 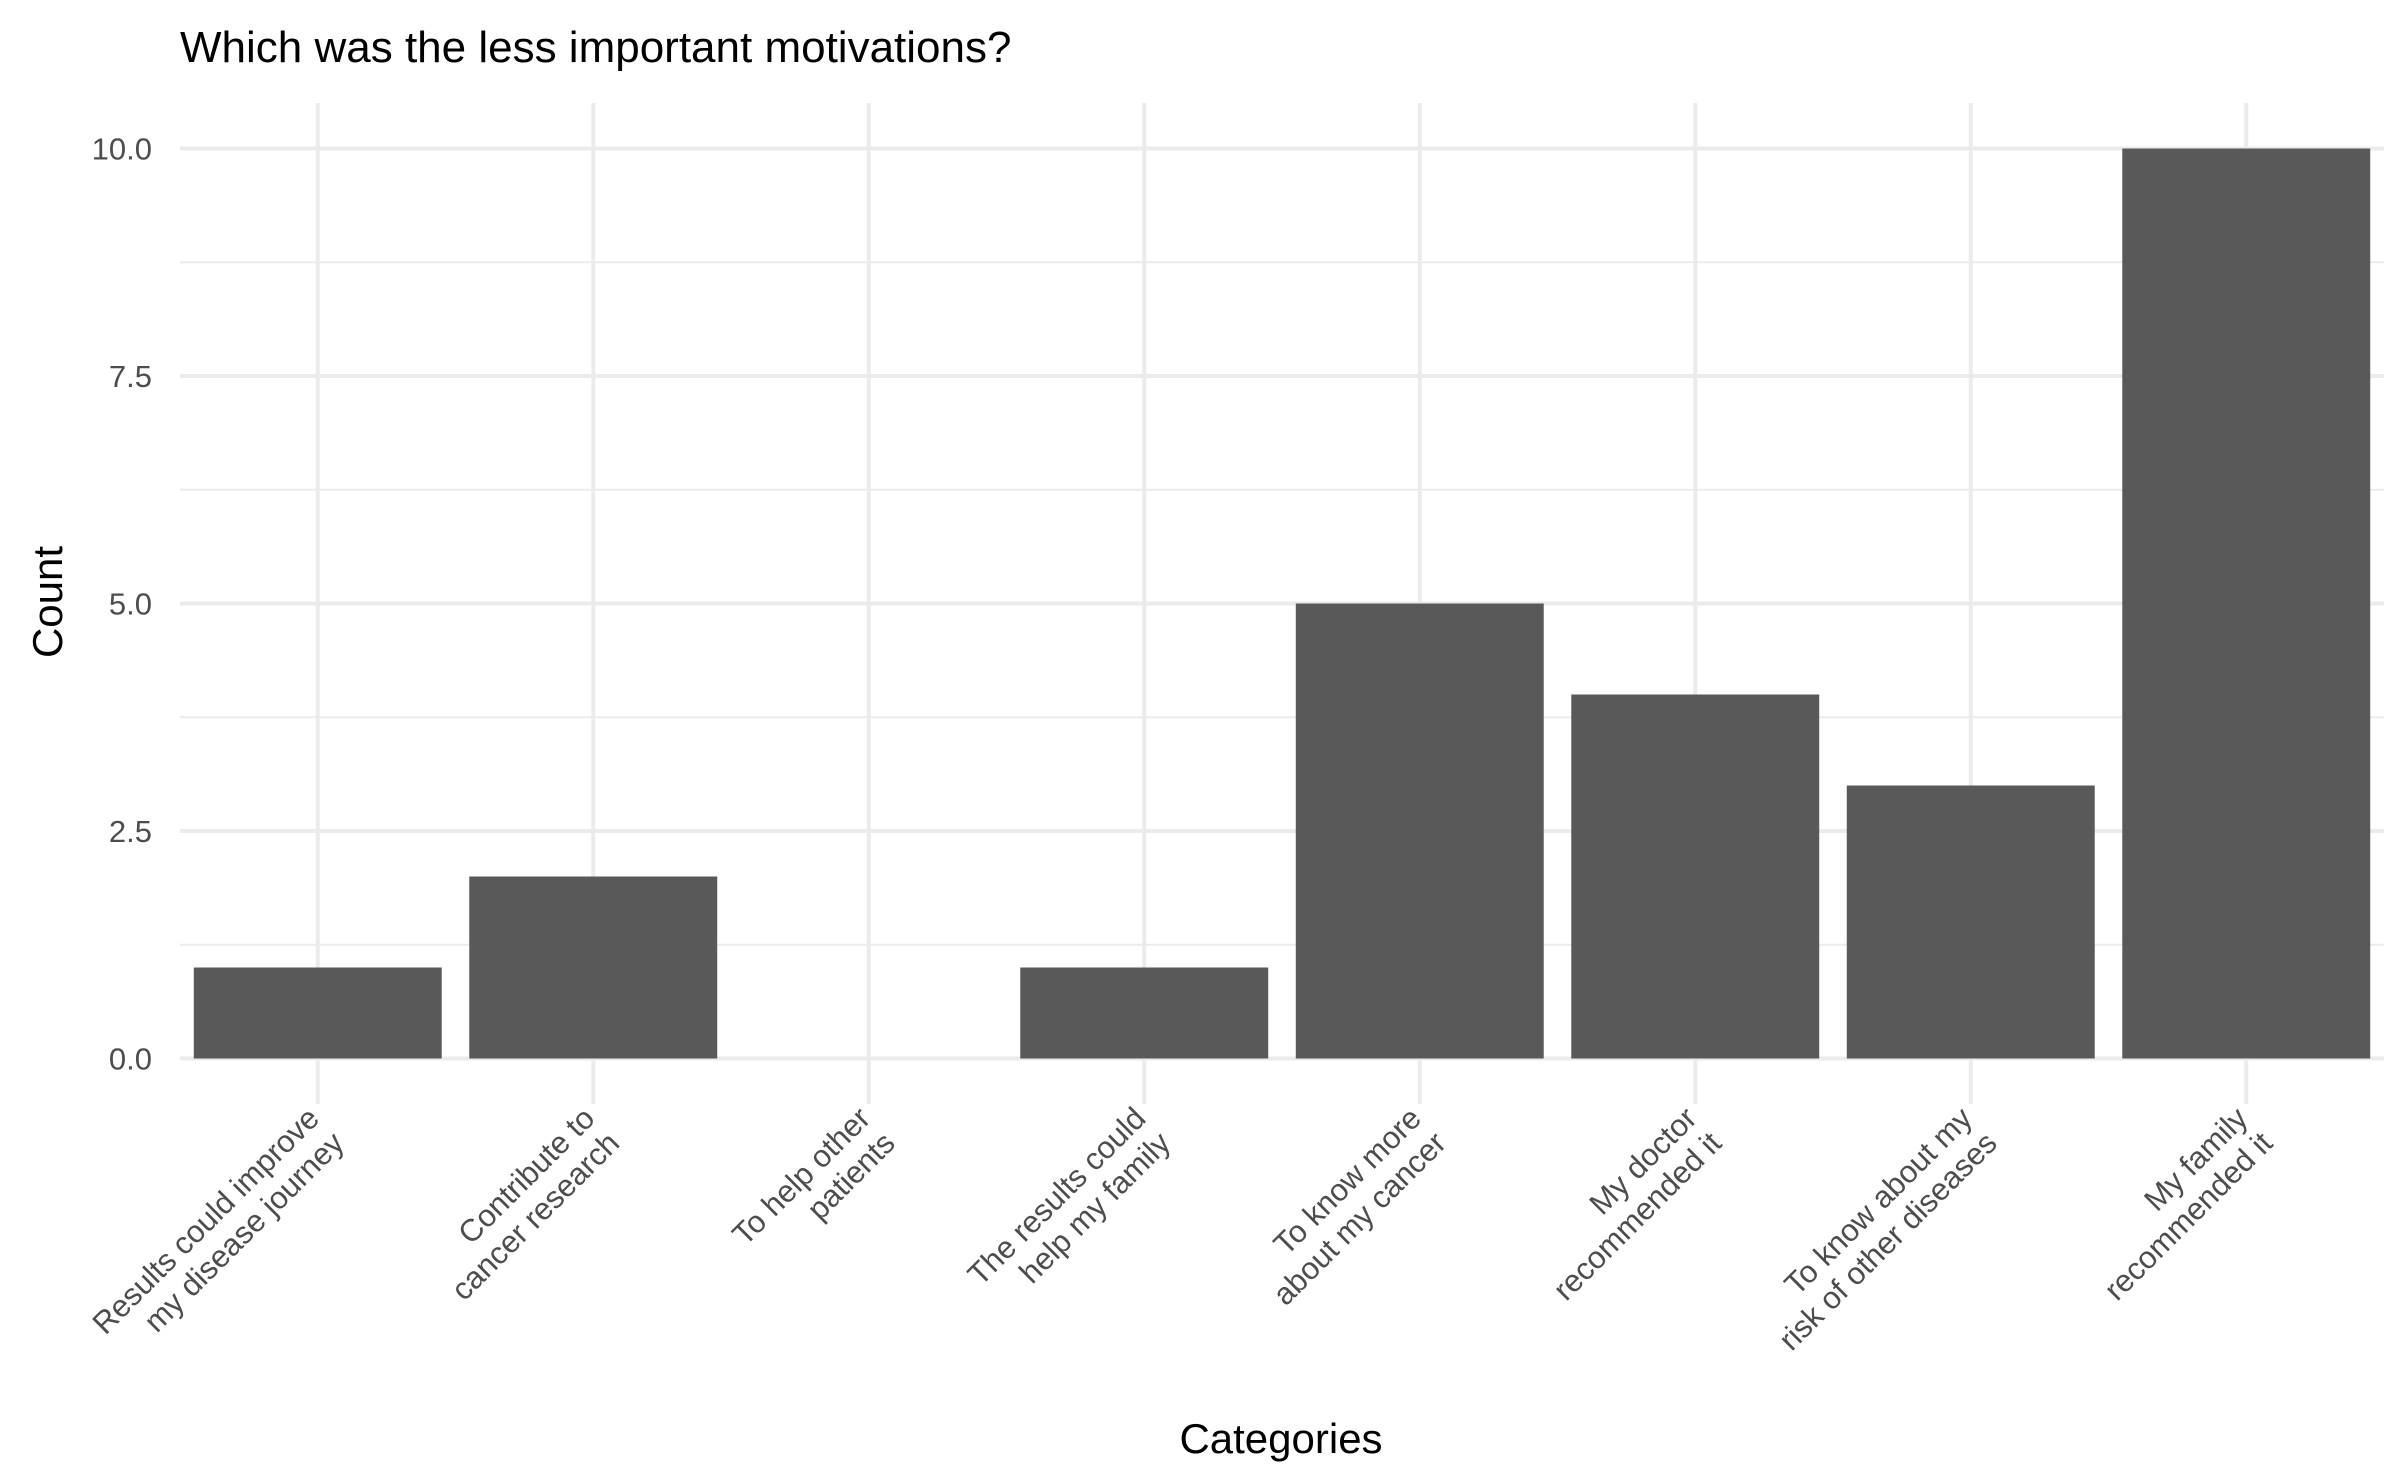 I want to click on x-tick-label: Results could improvemy disease journey, so click(x=218, y=1232).